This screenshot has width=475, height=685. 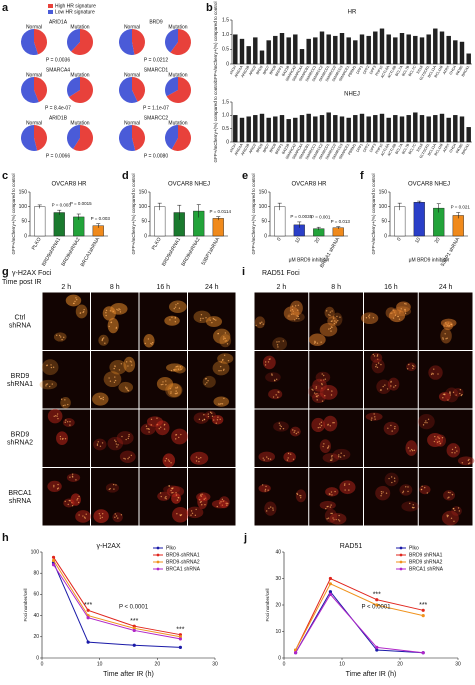 What do you see at coordinates (385, 71) in the screenshot?
I see `x-tick-label: ACTL6A` at bounding box center [385, 71].